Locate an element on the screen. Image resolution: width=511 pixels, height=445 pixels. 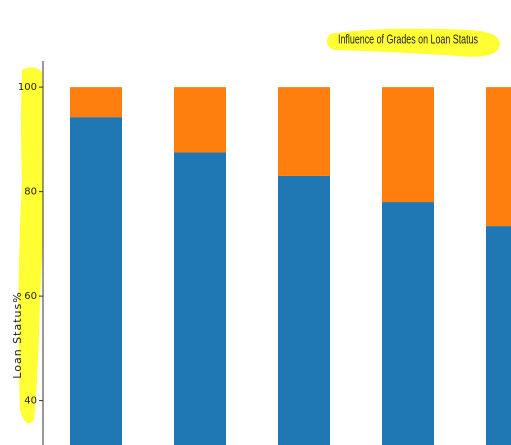
y-tick-label: 40 is located at coordinates (30, 401).